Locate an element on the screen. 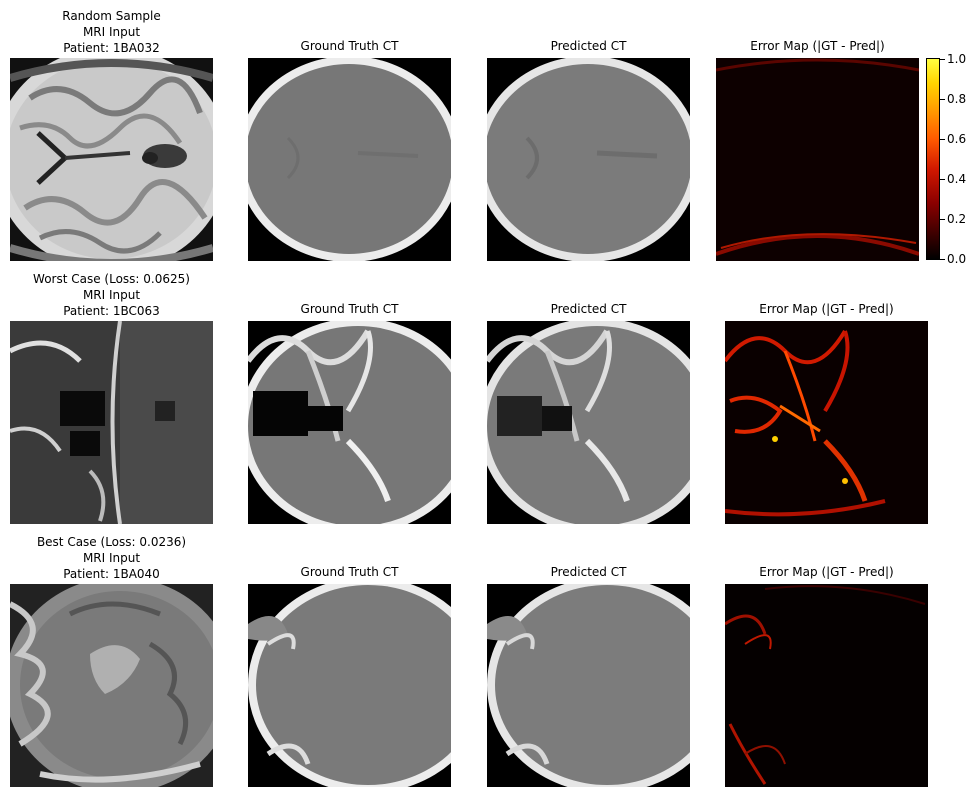 The width and height of the screenshot is (979, 796). error-colorbar is located at coordinates (933, 159).